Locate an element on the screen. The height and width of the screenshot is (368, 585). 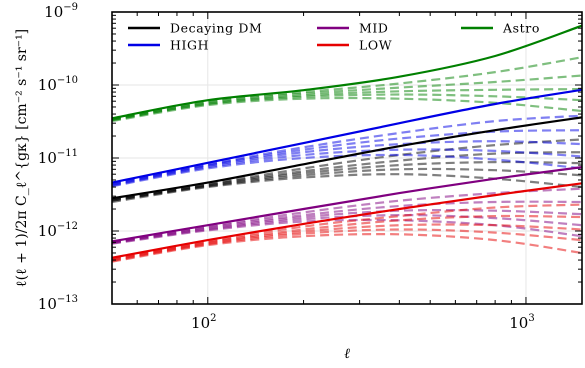
series-dashed-astro is located at coordinates (347, 109).